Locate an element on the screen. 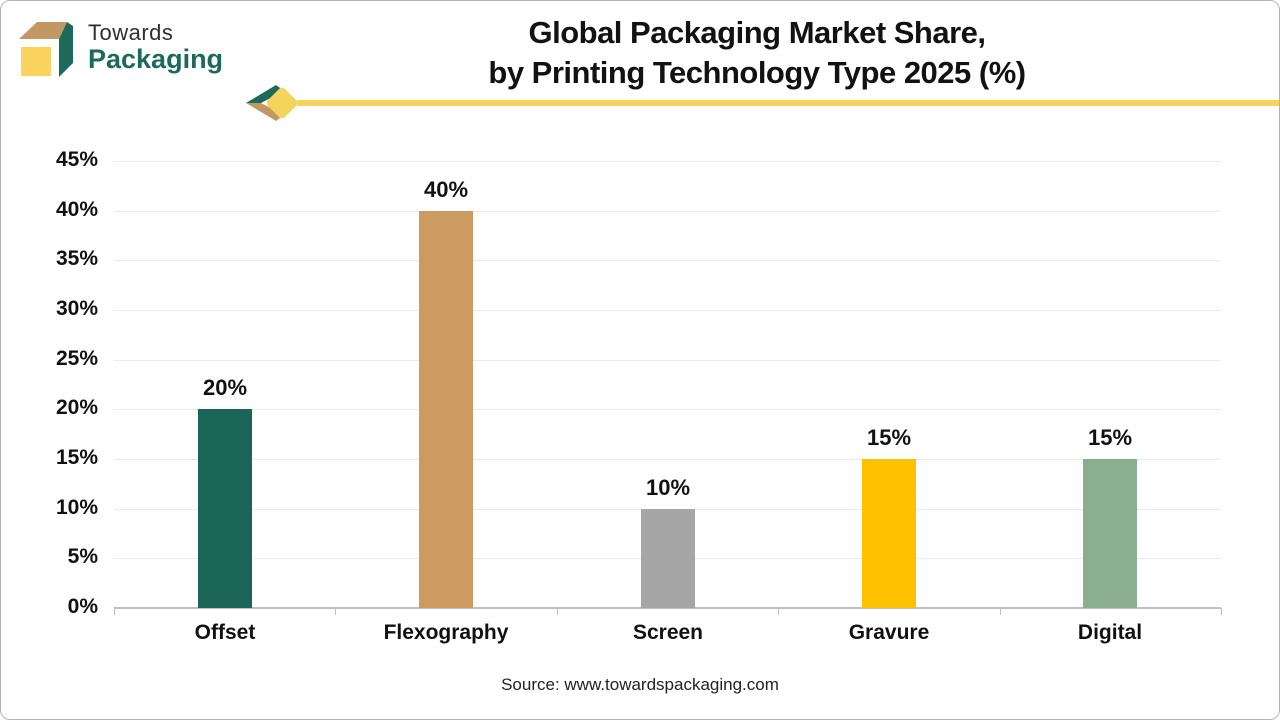 The width and height of the screenshot is (1280, 720). bar-offset is located at coordinates (225, 508).